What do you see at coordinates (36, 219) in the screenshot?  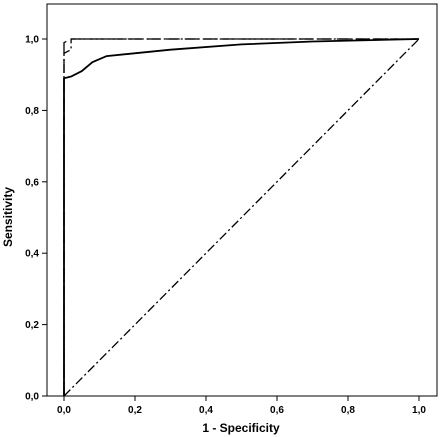 I see `y-axis-ticks: 0,0 0,2 0,4 0,6 0,8 1,0` at bounding box center [36, 219].